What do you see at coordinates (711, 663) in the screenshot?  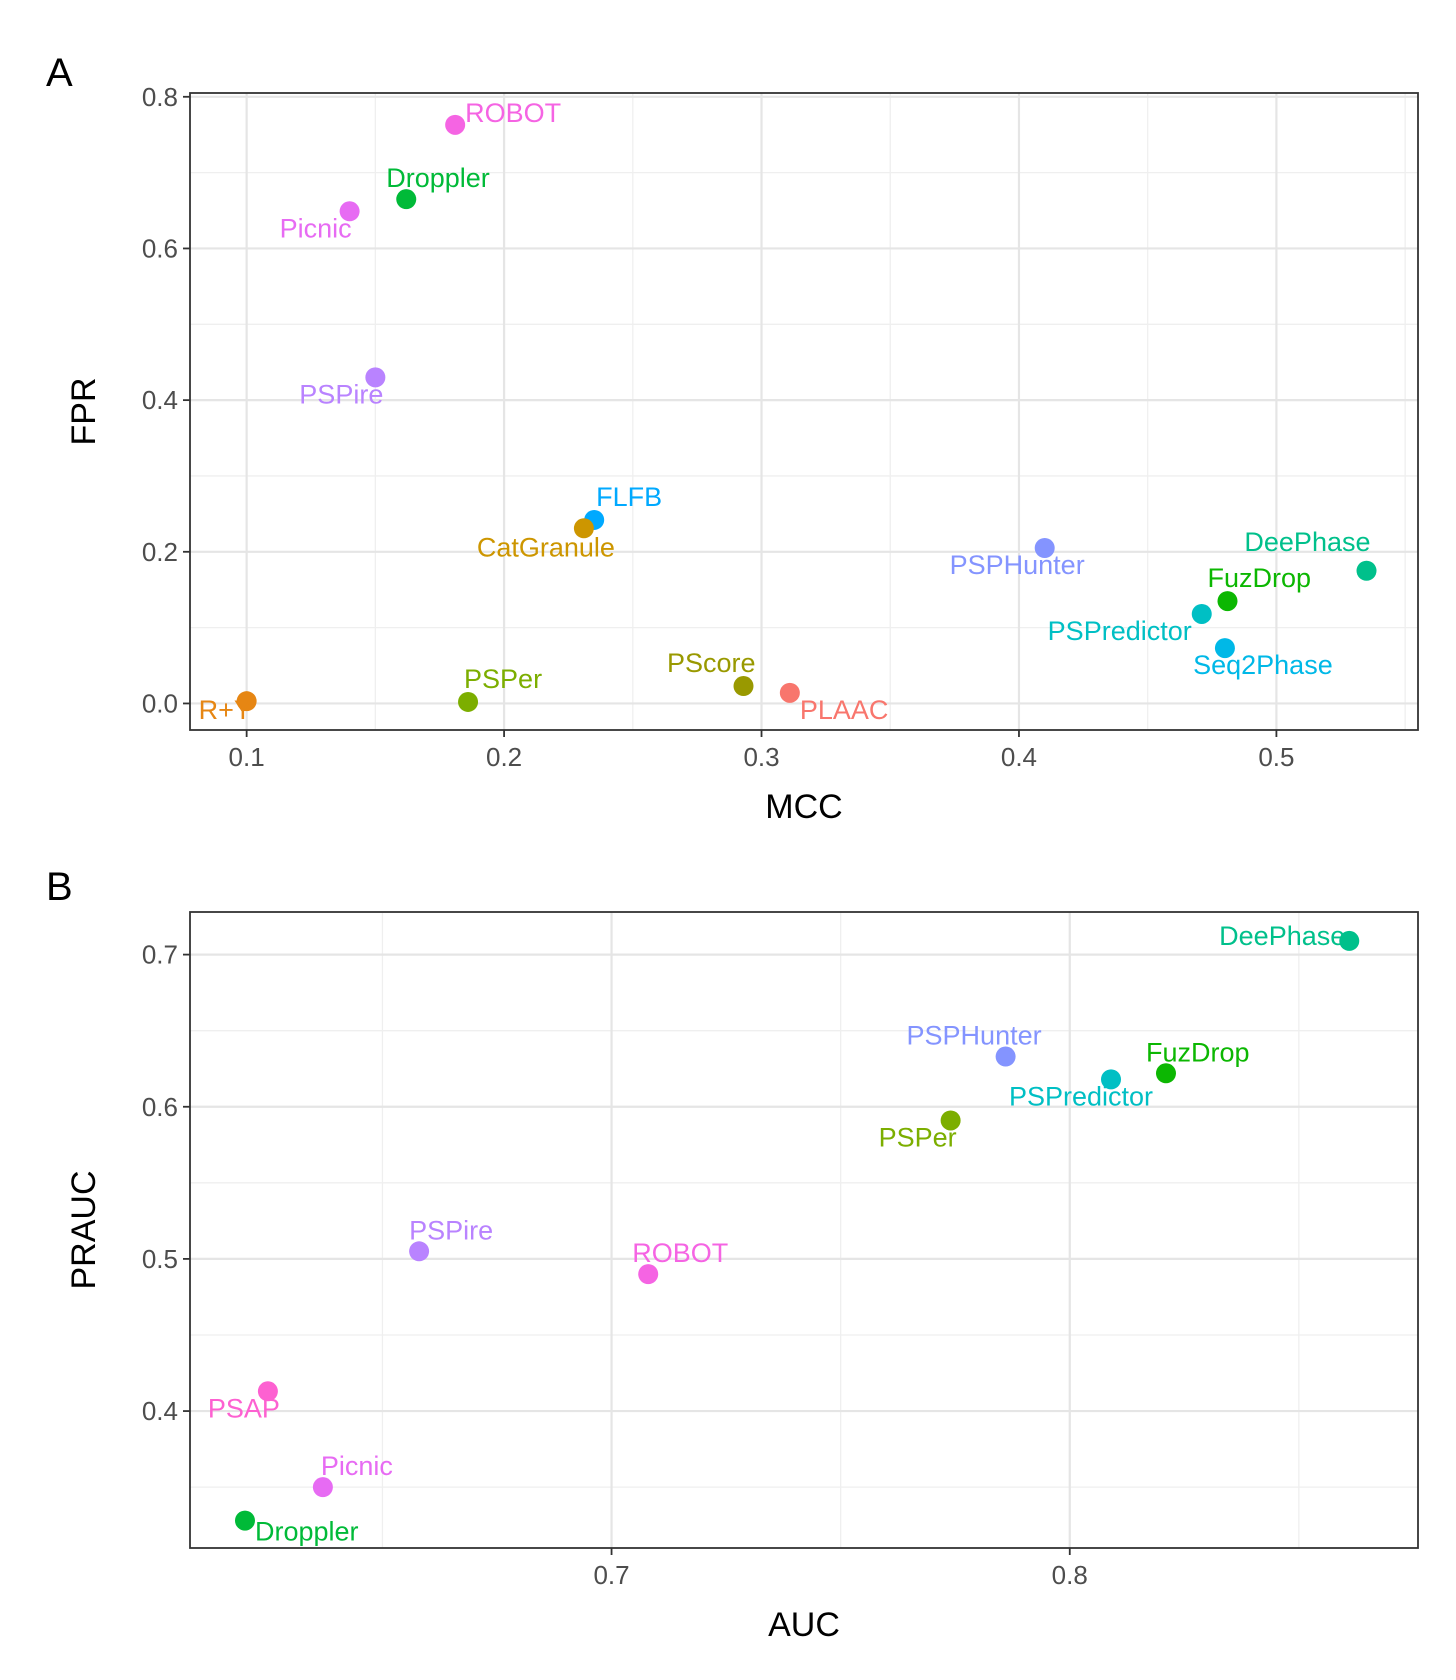 I see `point-label-pscore: PScore` at bounding box center [711, 663].